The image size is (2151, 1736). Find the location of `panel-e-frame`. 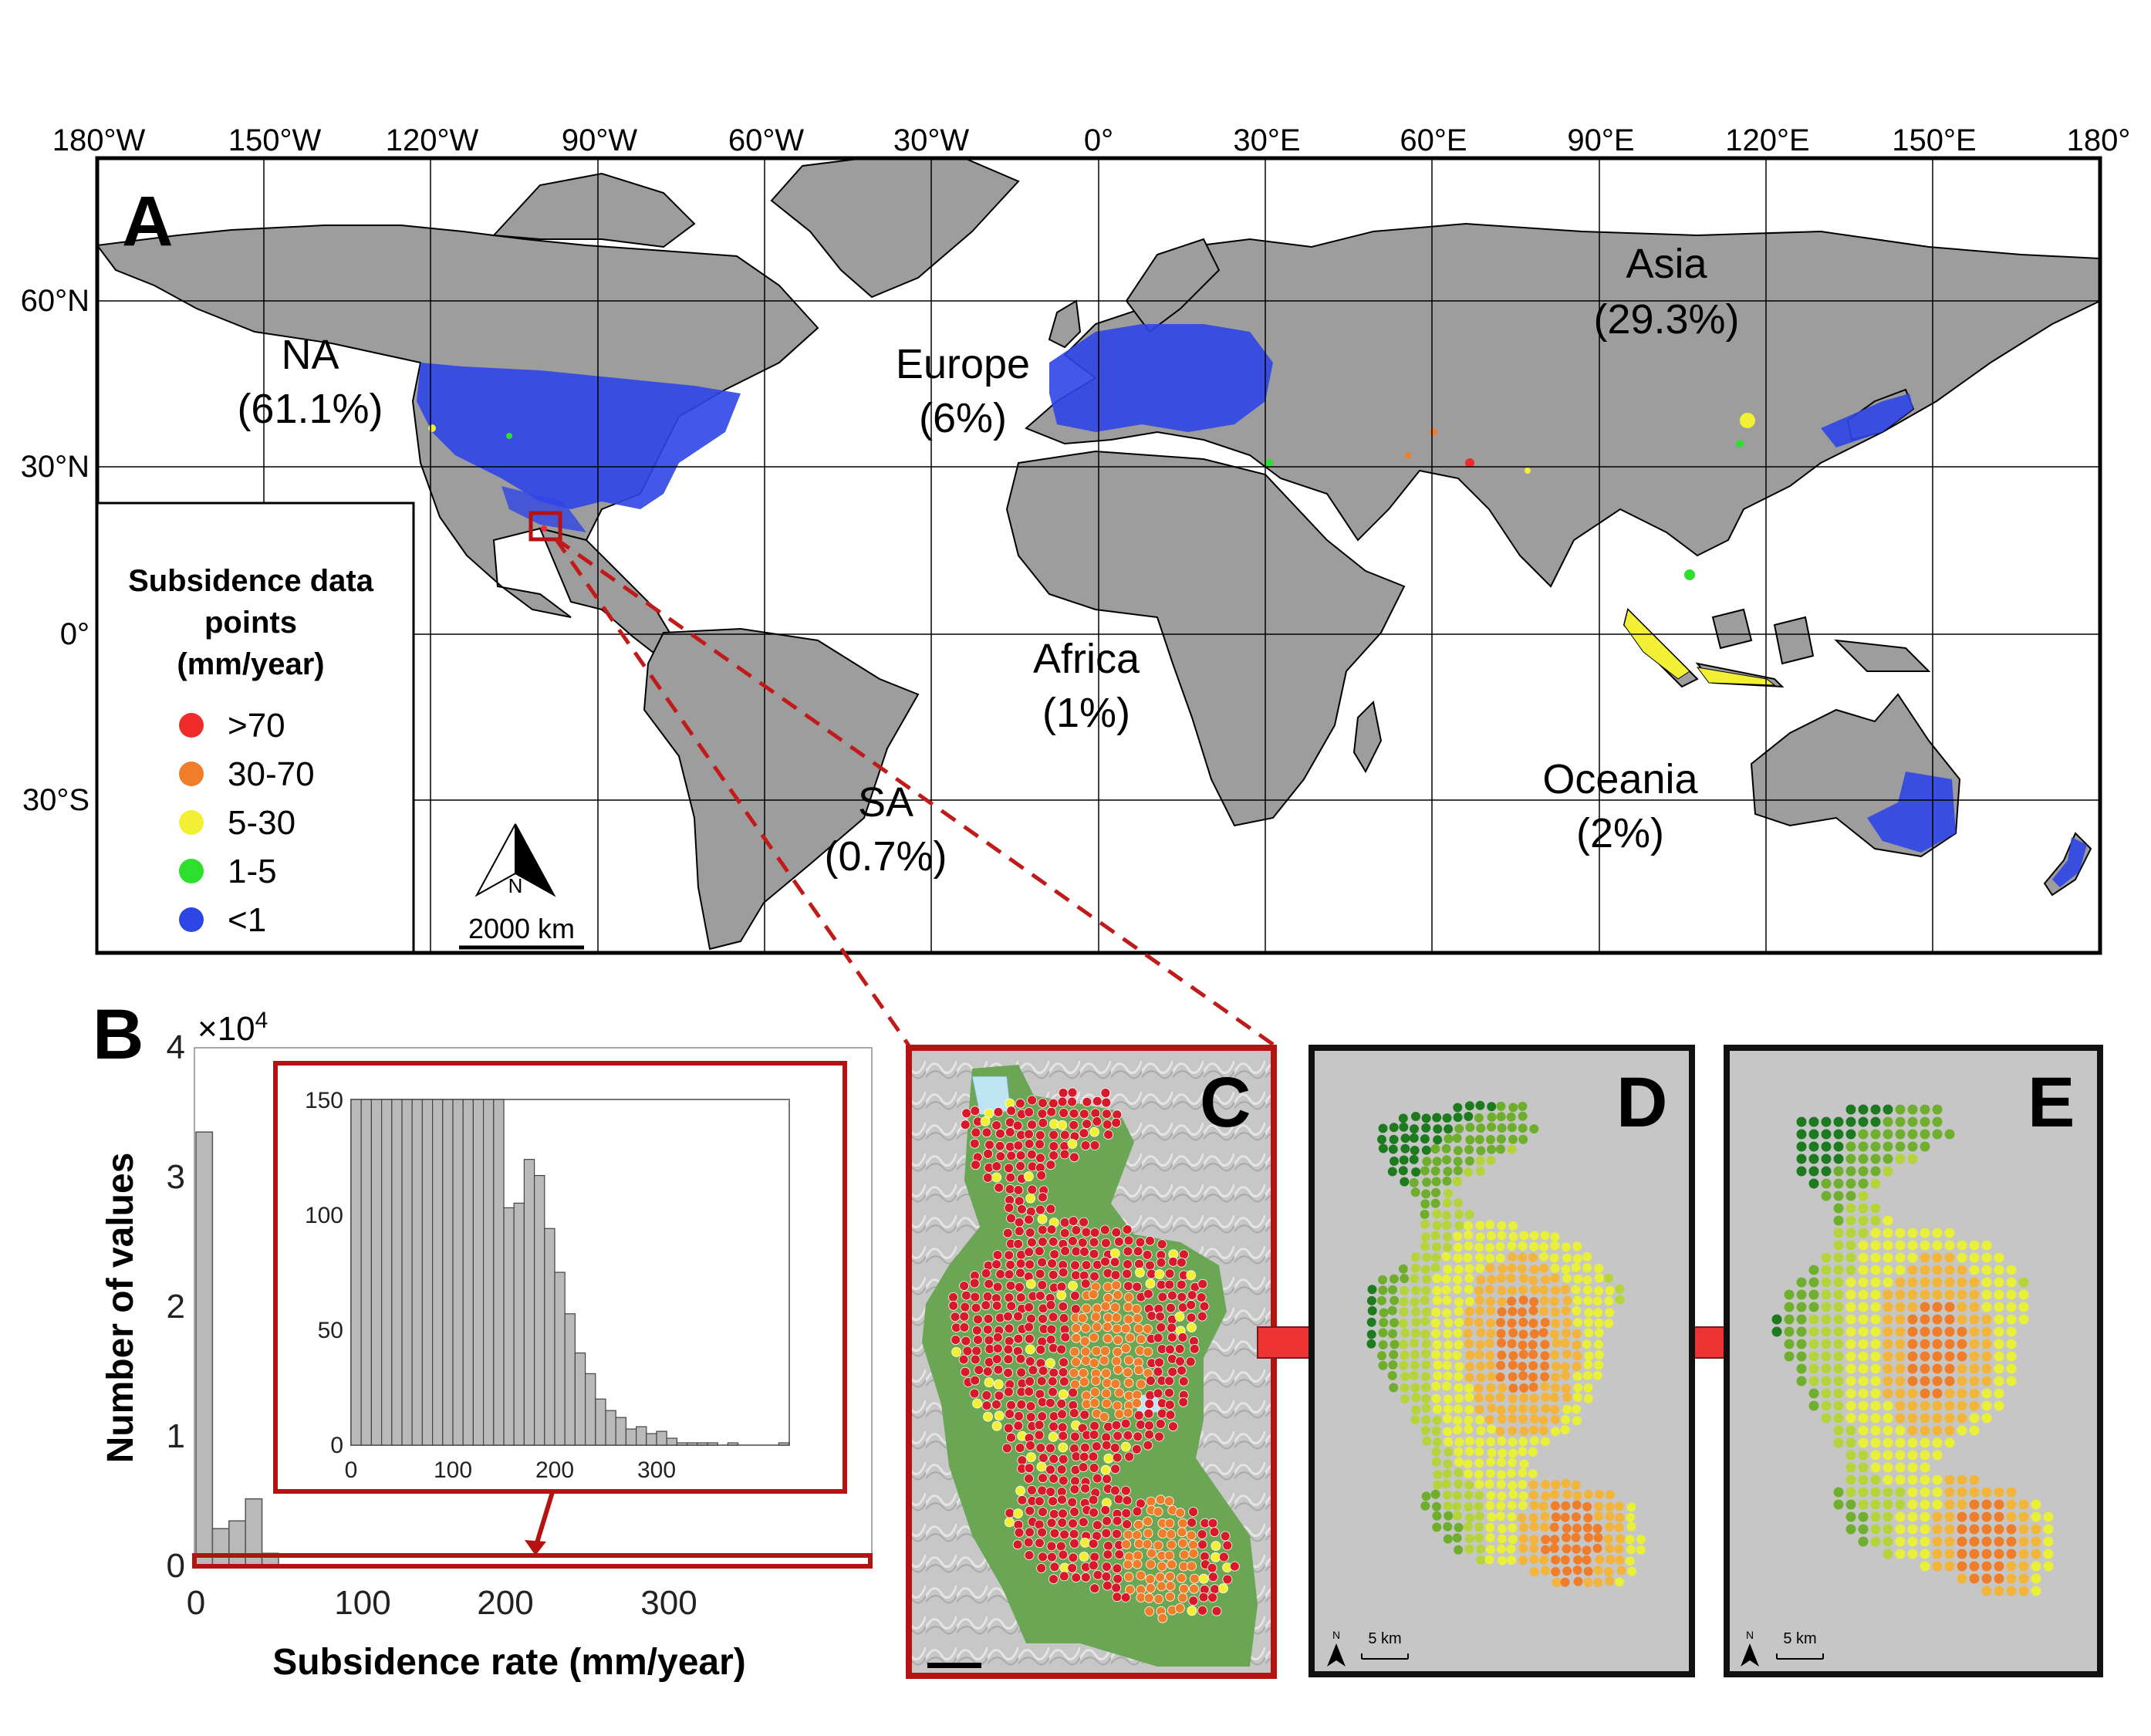

panel-e-frame is located at coordinates (1913, 1361).